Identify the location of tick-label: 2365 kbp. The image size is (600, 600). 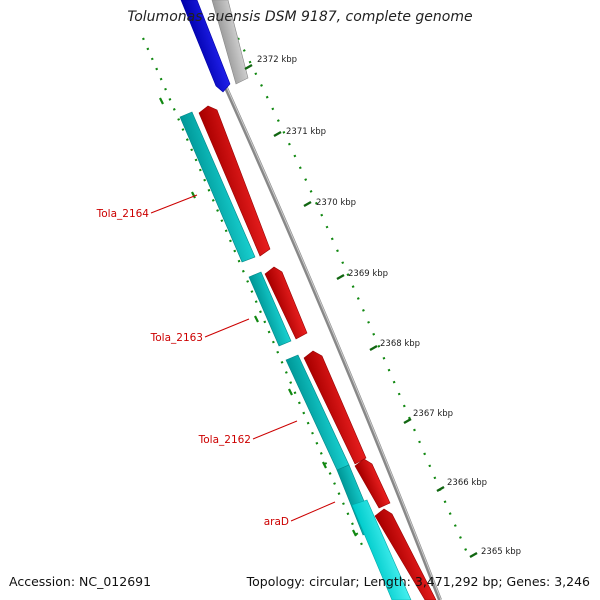
(501, 552).